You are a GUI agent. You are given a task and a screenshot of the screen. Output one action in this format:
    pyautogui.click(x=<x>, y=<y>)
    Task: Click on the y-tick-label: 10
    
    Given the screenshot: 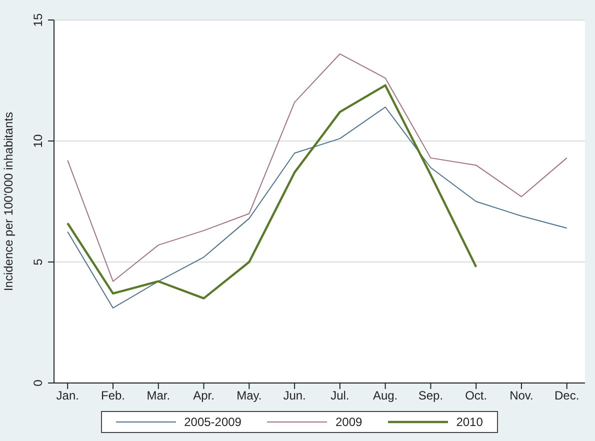 What is the action you would take?
    pyautogui.click(x=38, y=141)
    